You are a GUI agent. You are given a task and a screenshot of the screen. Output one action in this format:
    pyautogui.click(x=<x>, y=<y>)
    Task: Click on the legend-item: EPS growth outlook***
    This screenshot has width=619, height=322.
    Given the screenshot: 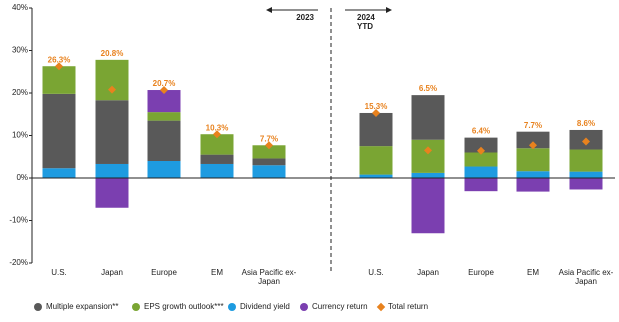 What is the action you would take?
    pyautogui.click(x=178, y=306)
    